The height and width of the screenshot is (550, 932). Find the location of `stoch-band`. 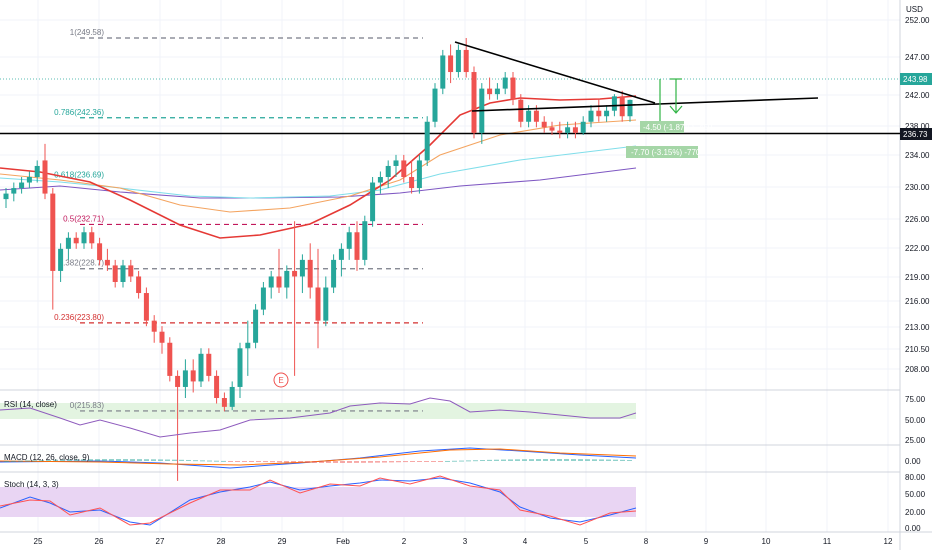

stoch-band is located at coordinates (318, 502).